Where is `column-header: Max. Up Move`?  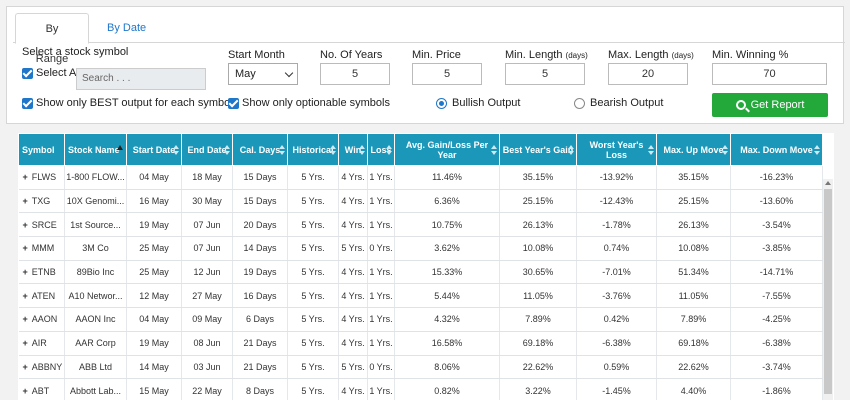 column-header: Max. Up Move is located at coordinates (693, 149).